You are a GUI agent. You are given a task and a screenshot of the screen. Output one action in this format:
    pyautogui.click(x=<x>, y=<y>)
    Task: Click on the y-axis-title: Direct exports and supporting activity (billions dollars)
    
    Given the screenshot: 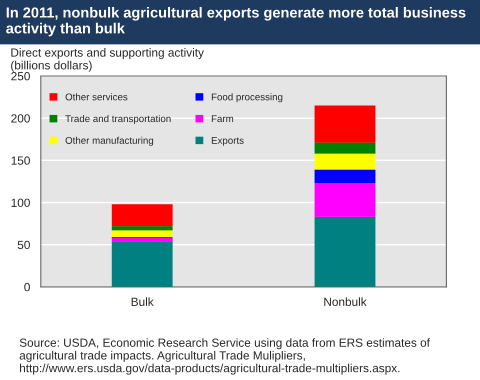 What is the action you would take?
    pyautogui.click(x=107, y=60)
    